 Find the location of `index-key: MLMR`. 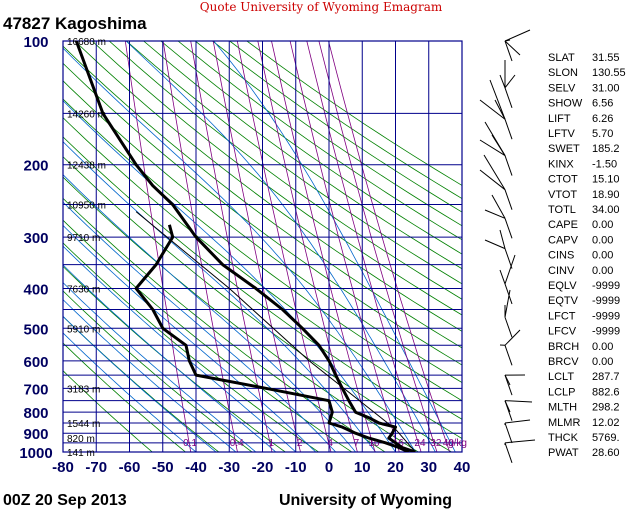

index-key: MLMR is located at coordinates (564, 423).